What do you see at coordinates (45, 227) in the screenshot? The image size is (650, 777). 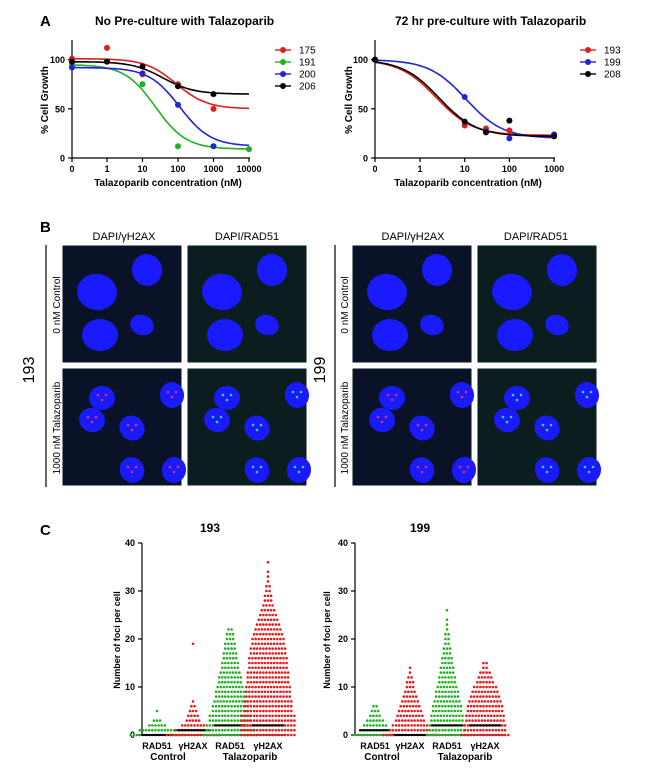 I see `panel-label-b: B` at bounding box center [45, 227].